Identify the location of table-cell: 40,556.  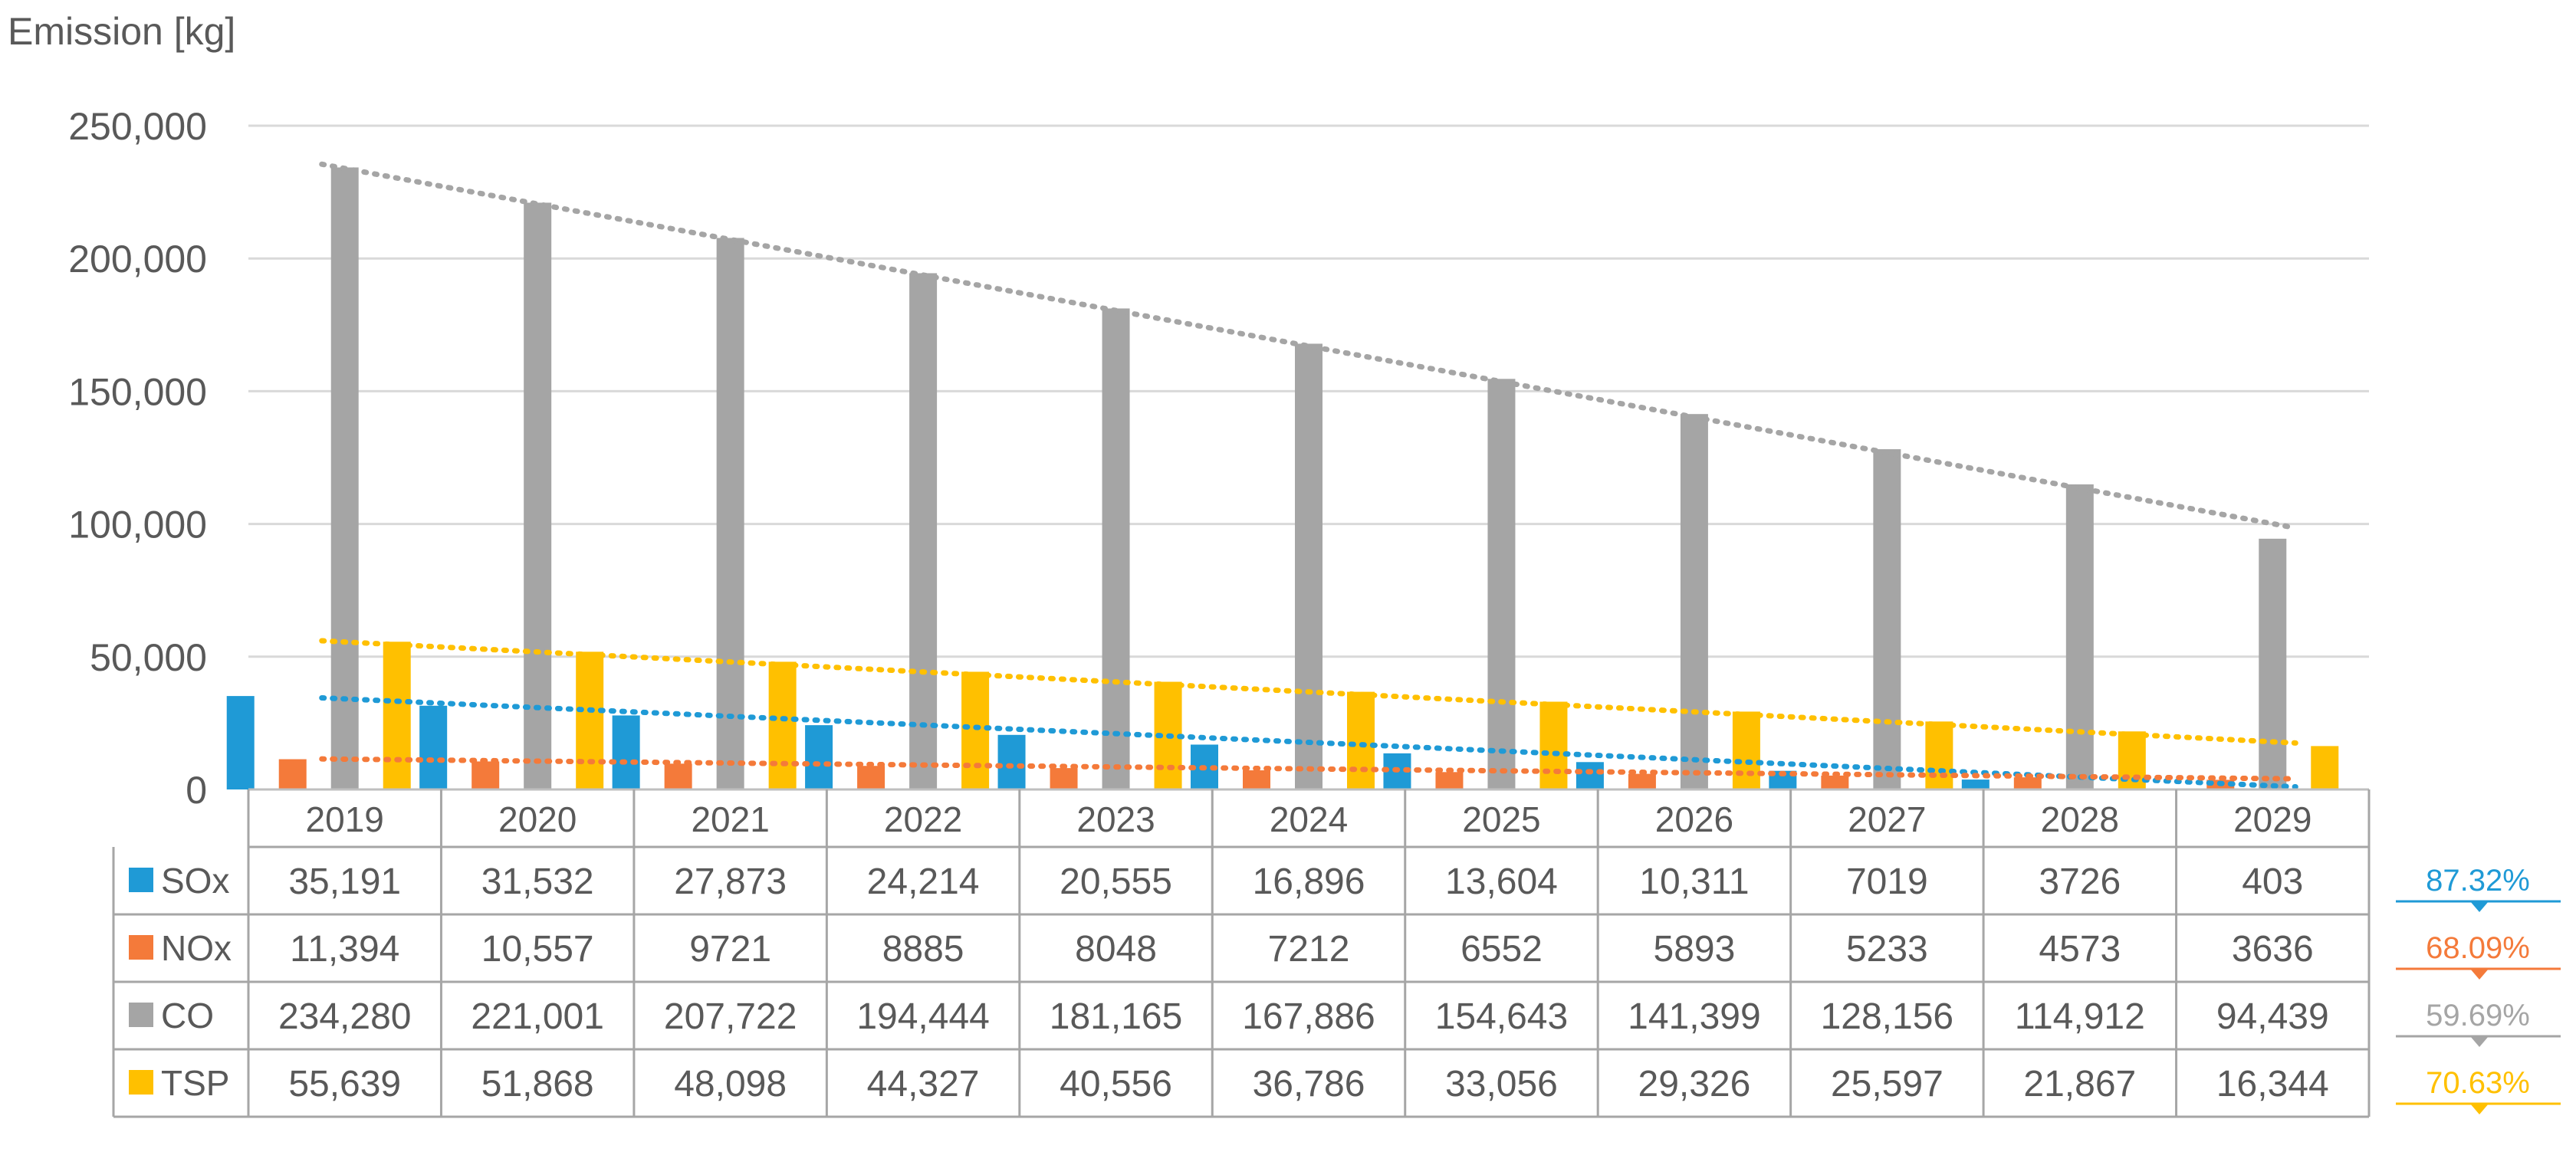
(1116, 1084).